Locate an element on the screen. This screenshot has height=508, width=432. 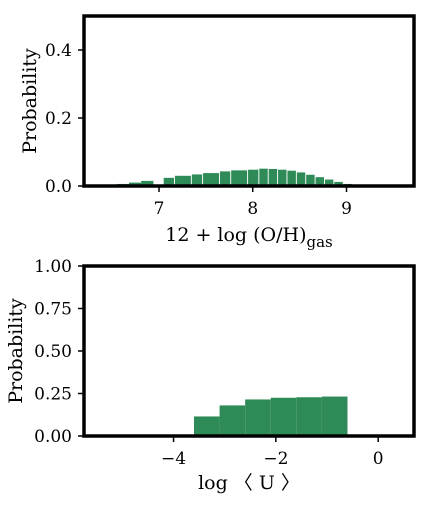
x-tick-label: 8 is located at coordinates (252, 209).